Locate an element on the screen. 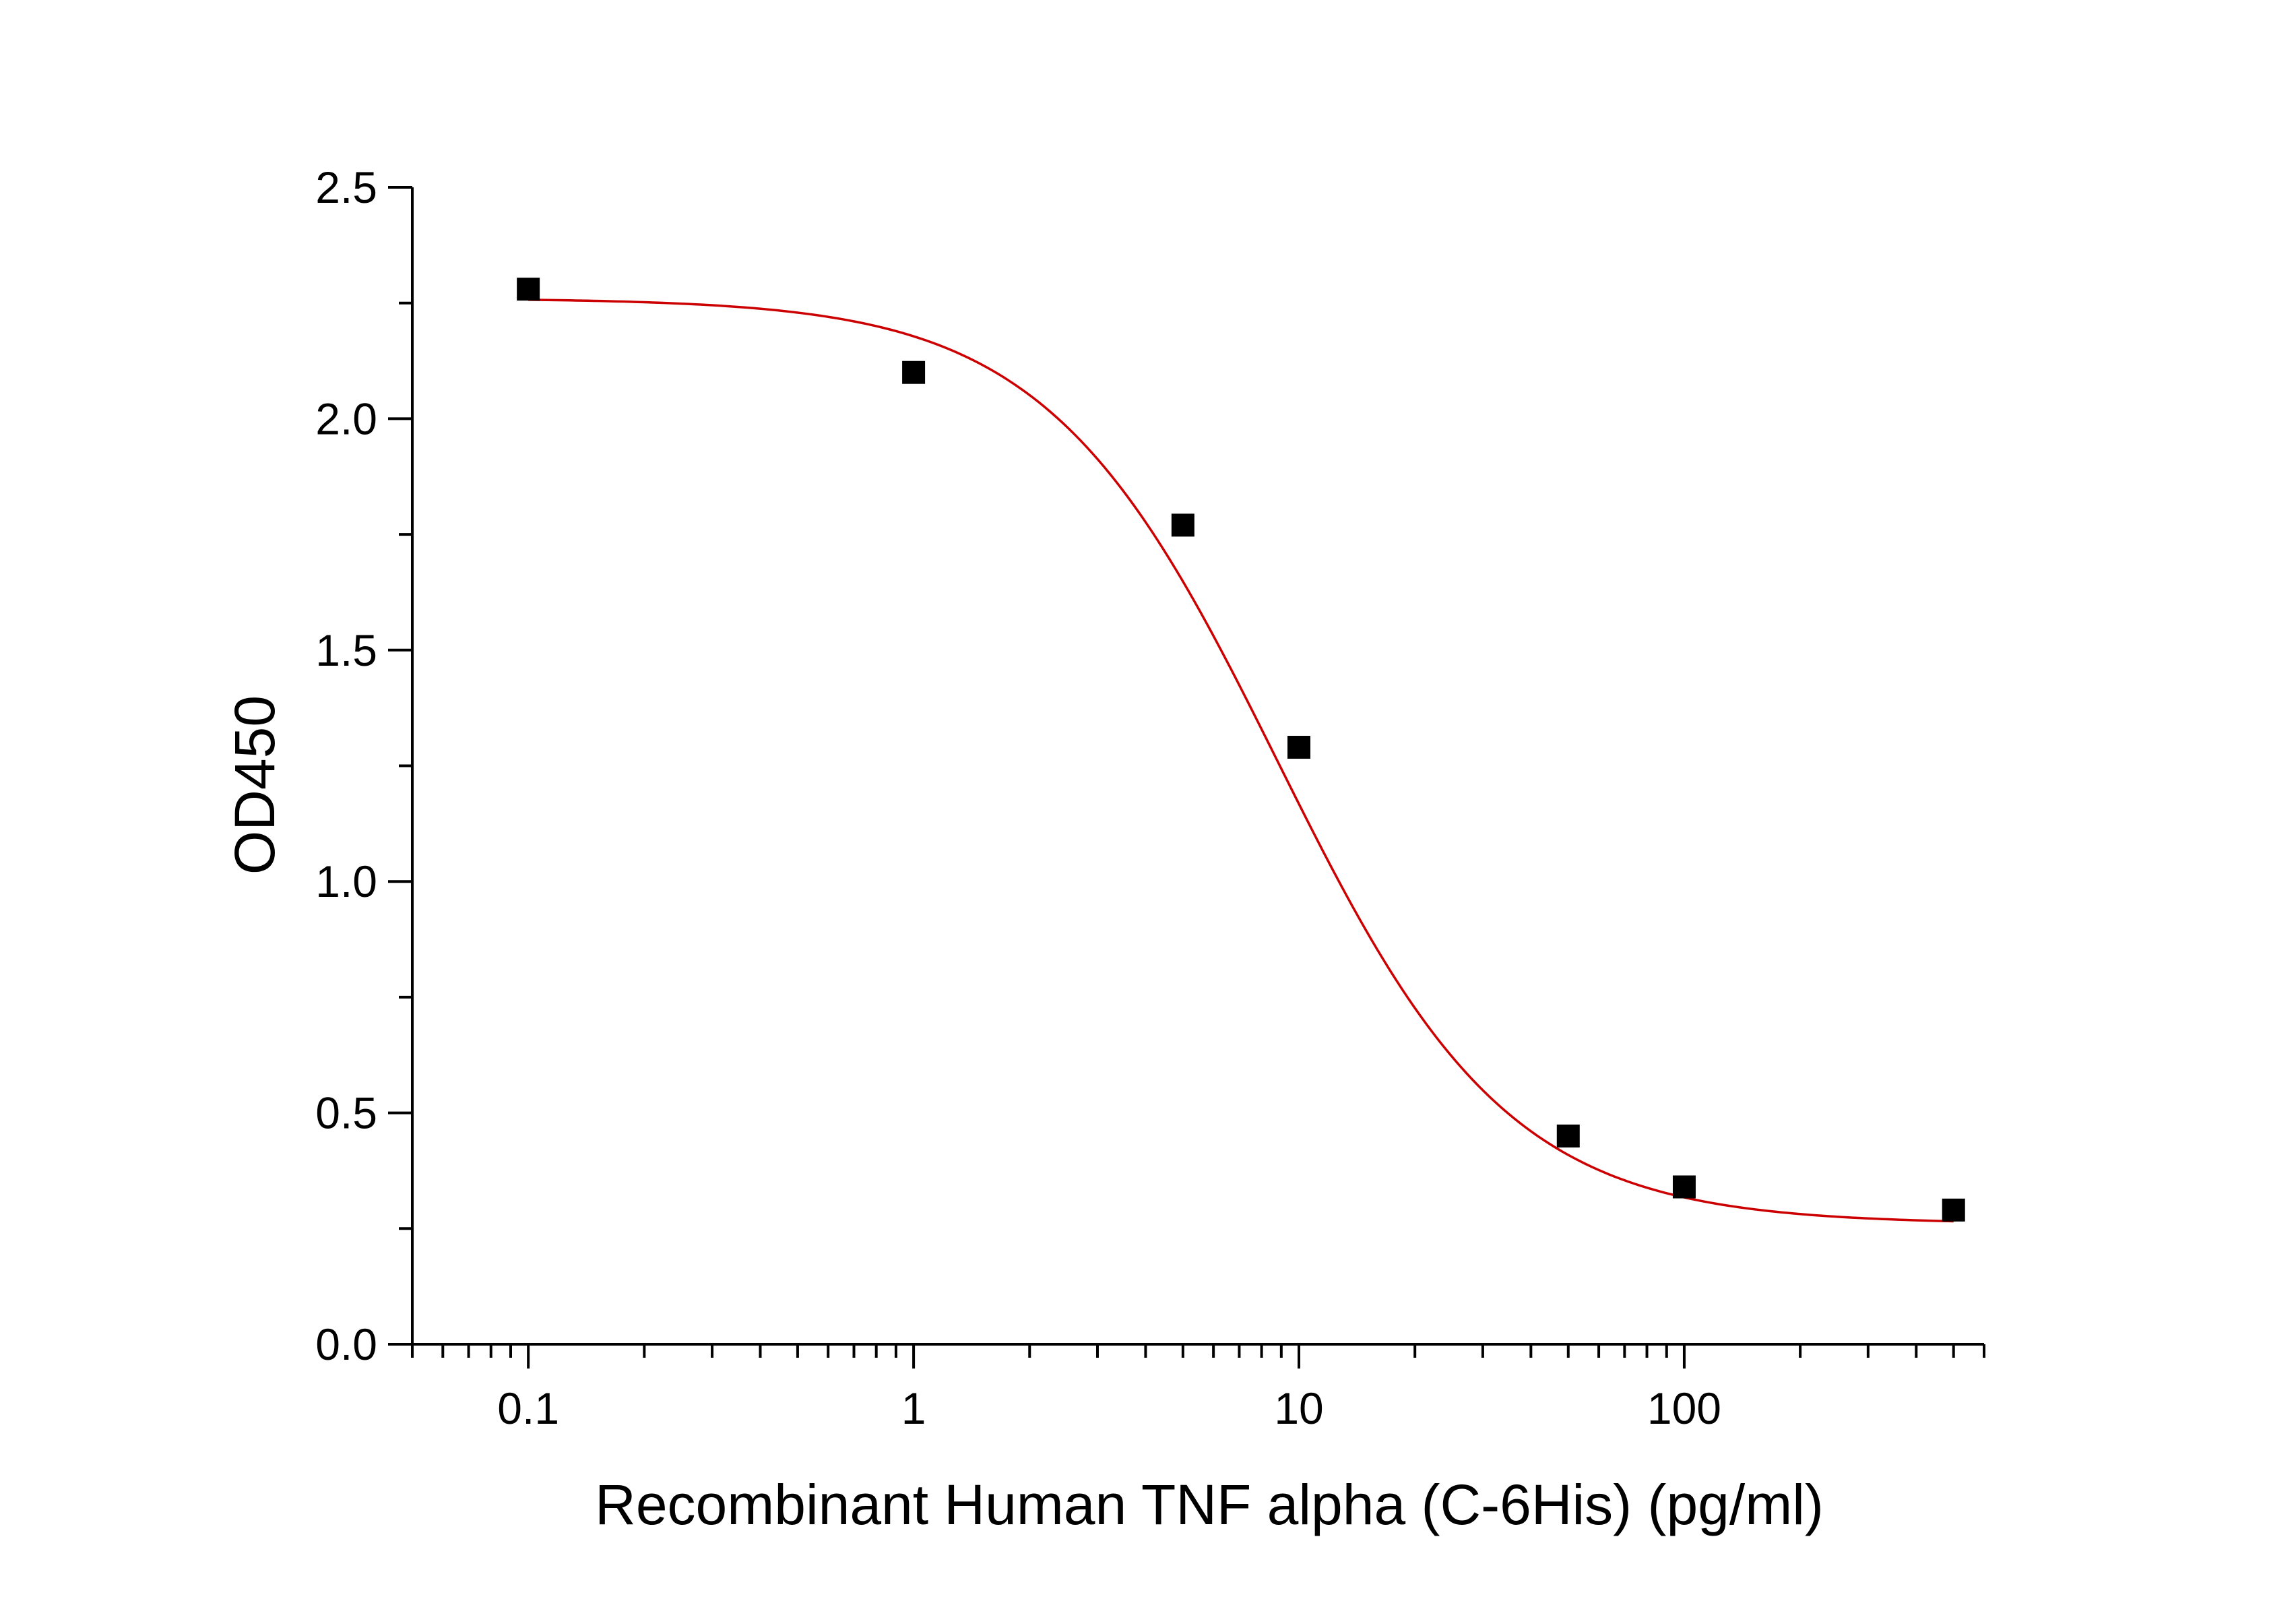  y-axis-label: OD450 is located at coordinates (254, 785).